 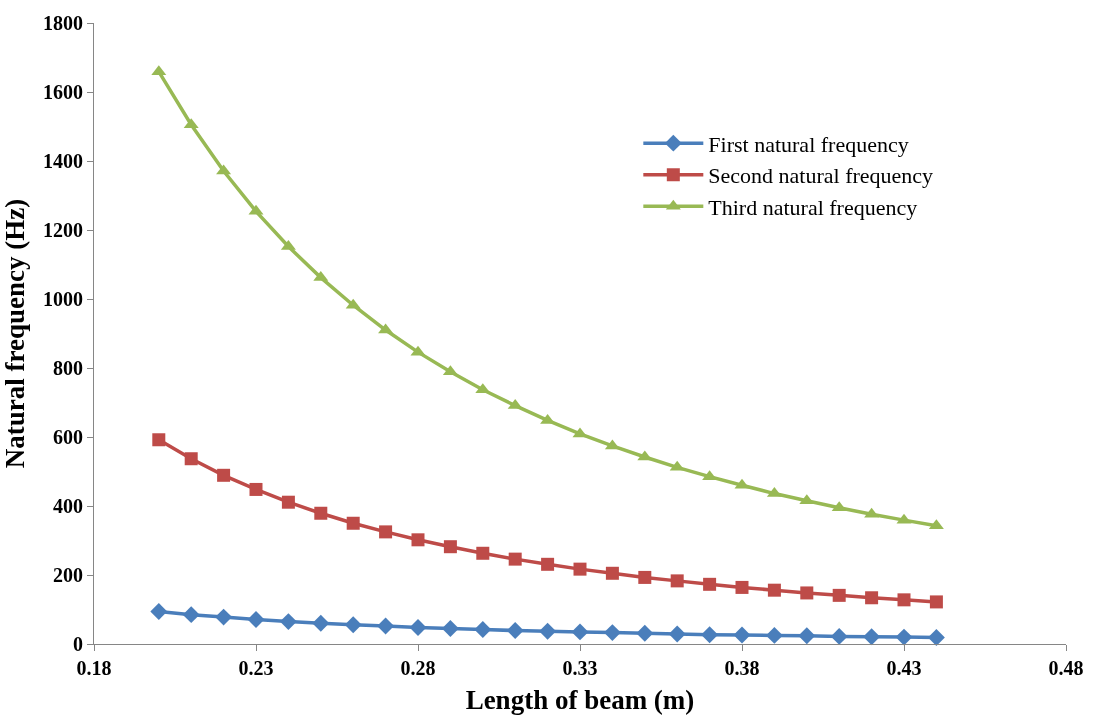 What do you see at coordinates (63, 23) in the screenshot?
I see `y-tick-label: 1800` at bounding box center [63, 23].